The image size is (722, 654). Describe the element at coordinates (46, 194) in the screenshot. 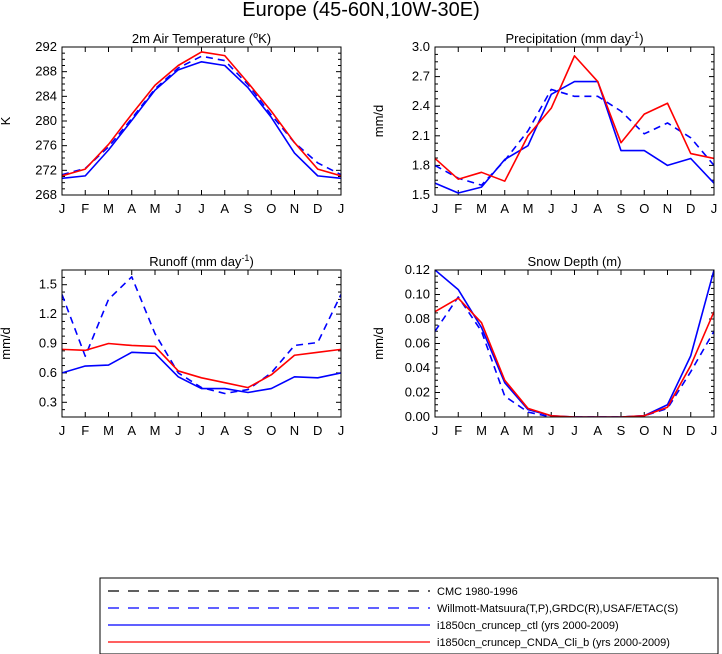

I see `y-tick-label: 268` at that location.